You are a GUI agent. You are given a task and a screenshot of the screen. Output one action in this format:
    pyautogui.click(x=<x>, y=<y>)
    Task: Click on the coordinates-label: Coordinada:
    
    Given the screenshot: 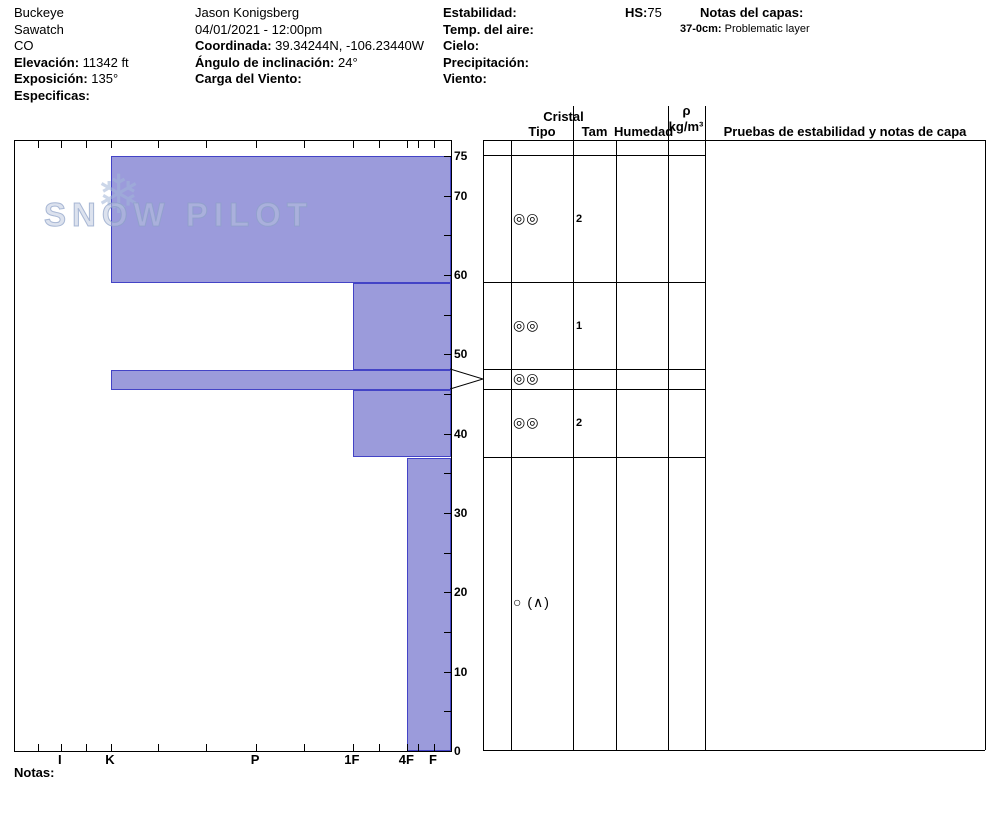 What is the action you would take?
    pyautogui.click(x=233, y=45)
    